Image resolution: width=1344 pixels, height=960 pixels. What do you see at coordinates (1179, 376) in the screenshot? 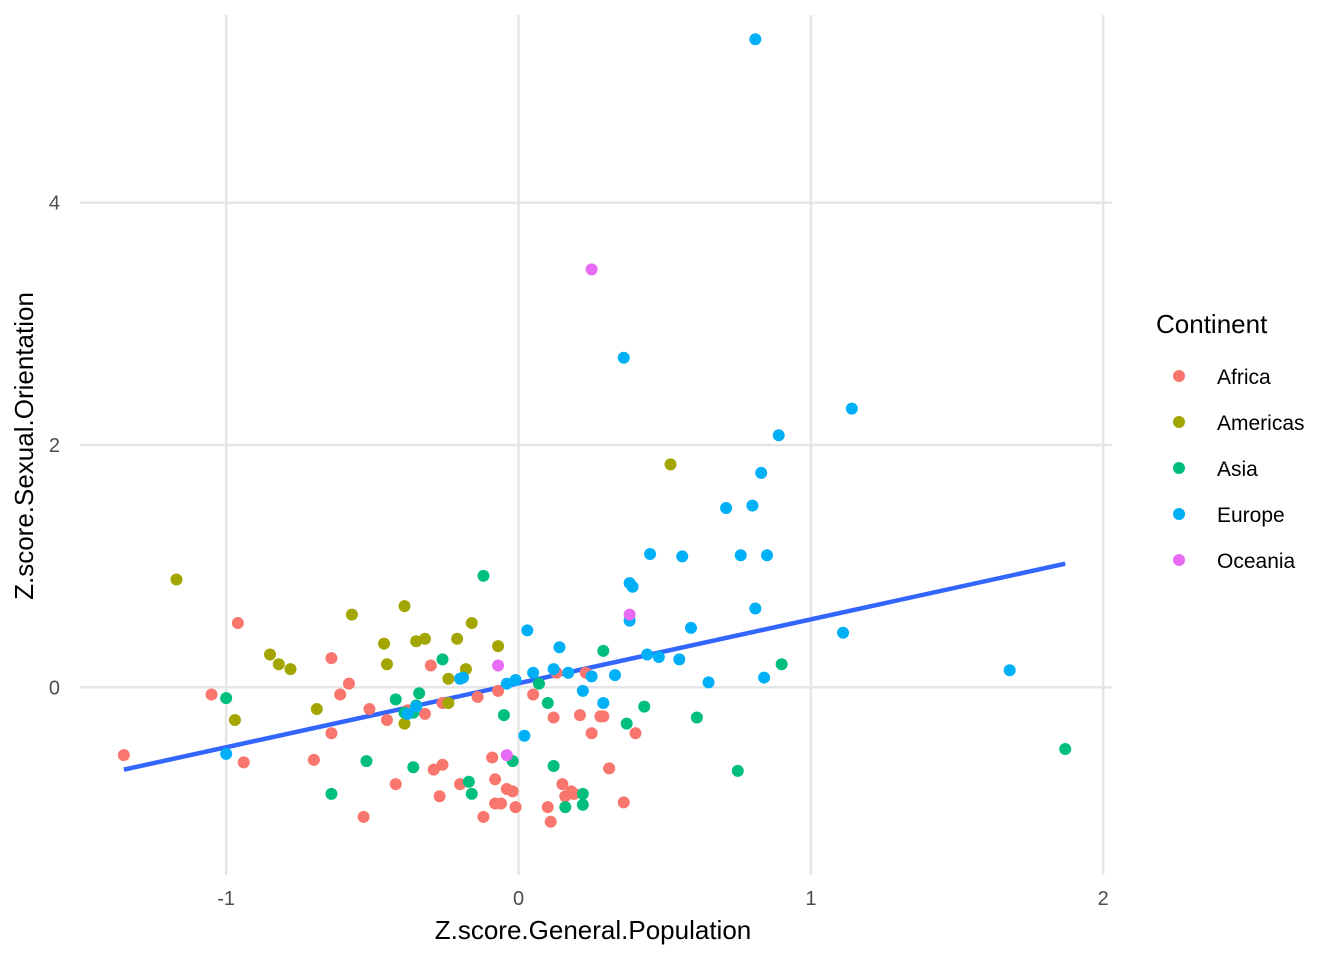
I see `legend-key-africa` at bounding box center [1179, 376].